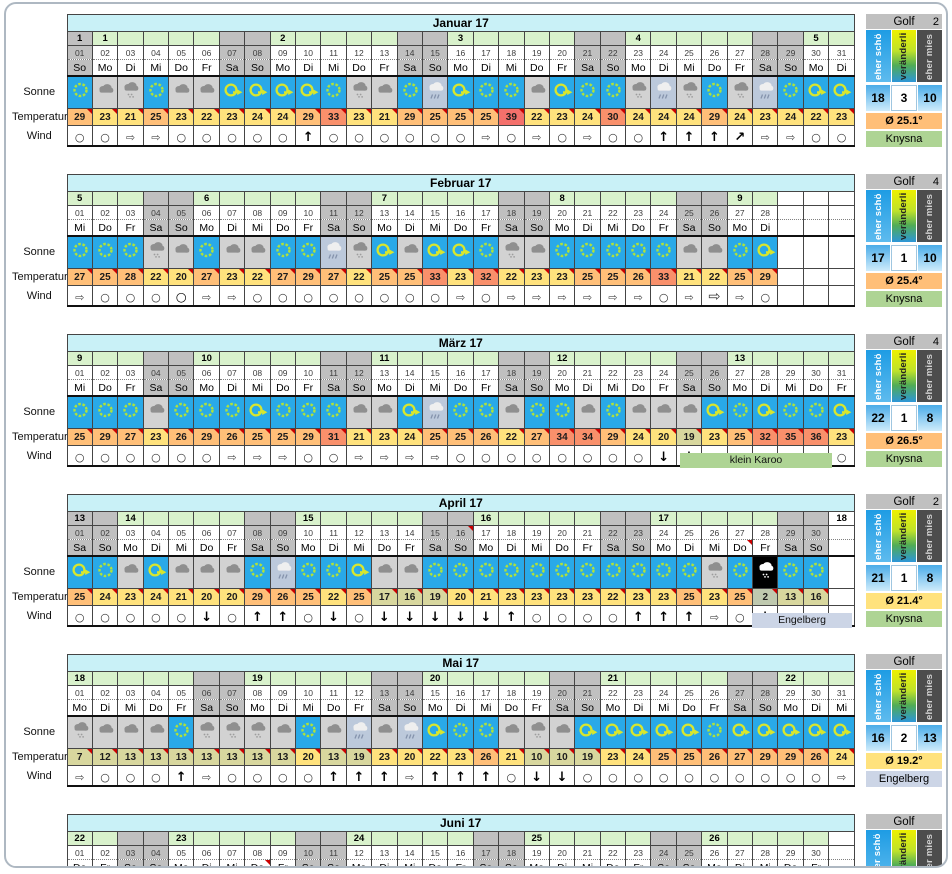  I want to click on golf-header: Golf 4, so click(904, 341).